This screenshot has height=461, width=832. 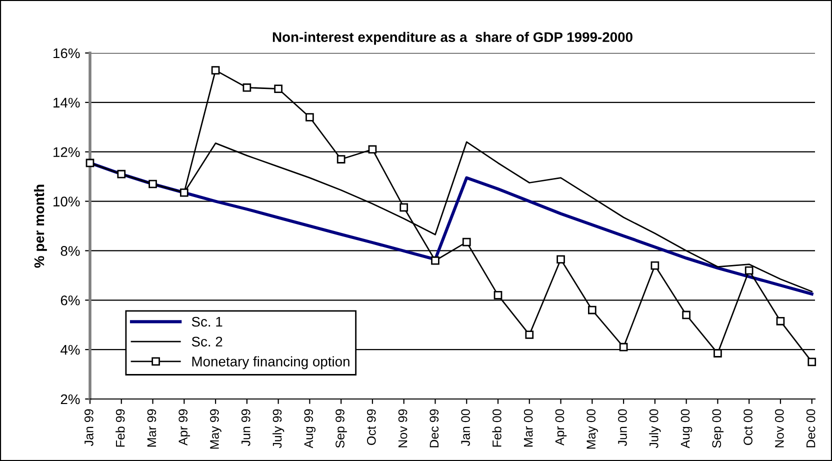 What do you see at coordinates (655, 428) in the screenshot?
I see `x-tick-label: July 00` at bounding box center [655, 428].